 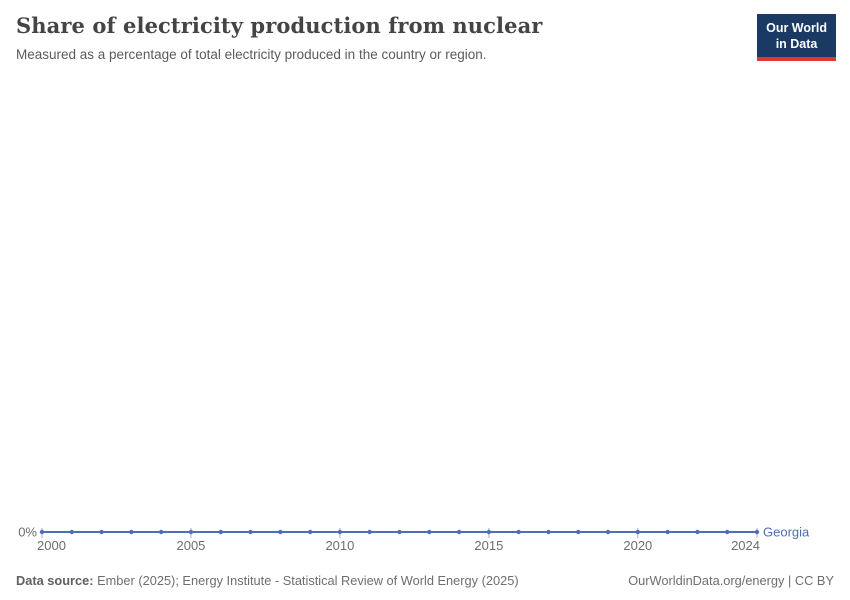 I want to click on x-axis-label: 2020, so click(x=637, y=545).